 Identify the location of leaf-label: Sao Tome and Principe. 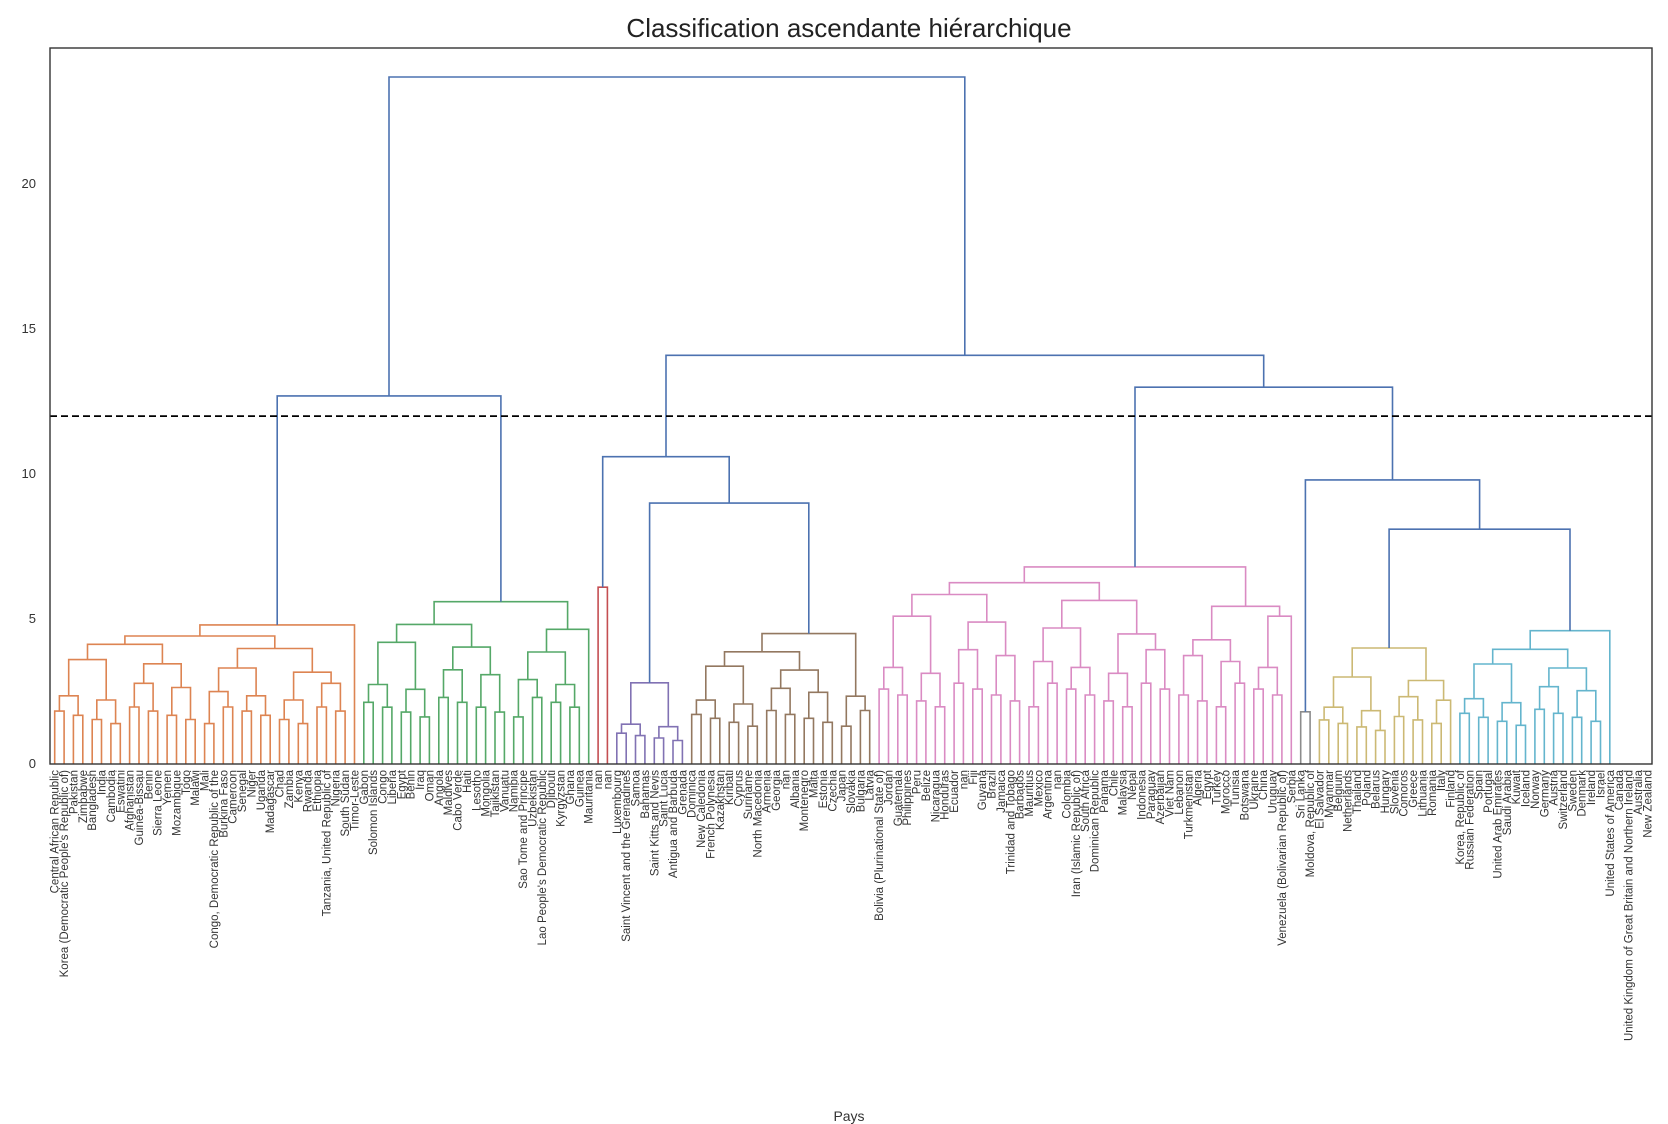
(524, 829).